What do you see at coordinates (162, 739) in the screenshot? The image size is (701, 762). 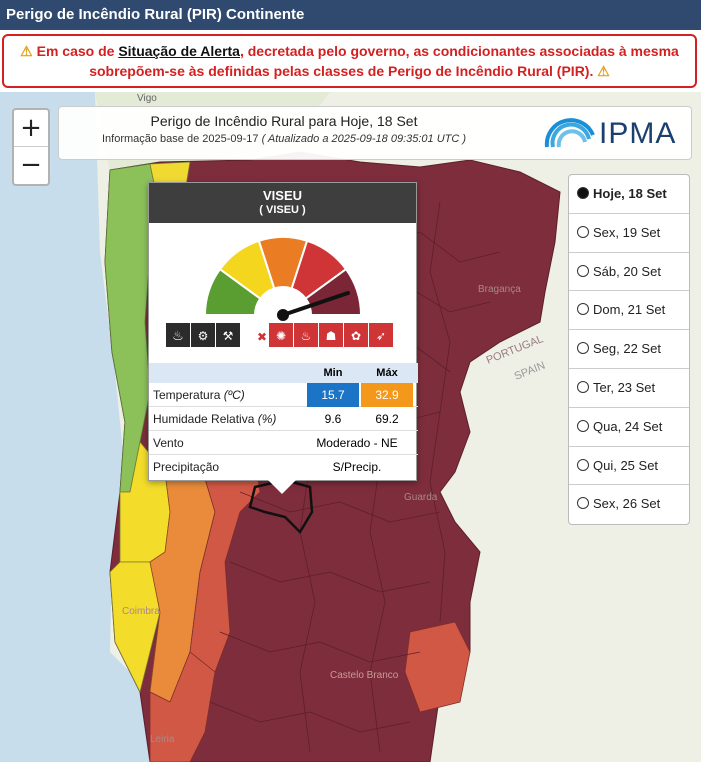 I see `map-label-leiria: Leiria` at bounding box center [162, 739].